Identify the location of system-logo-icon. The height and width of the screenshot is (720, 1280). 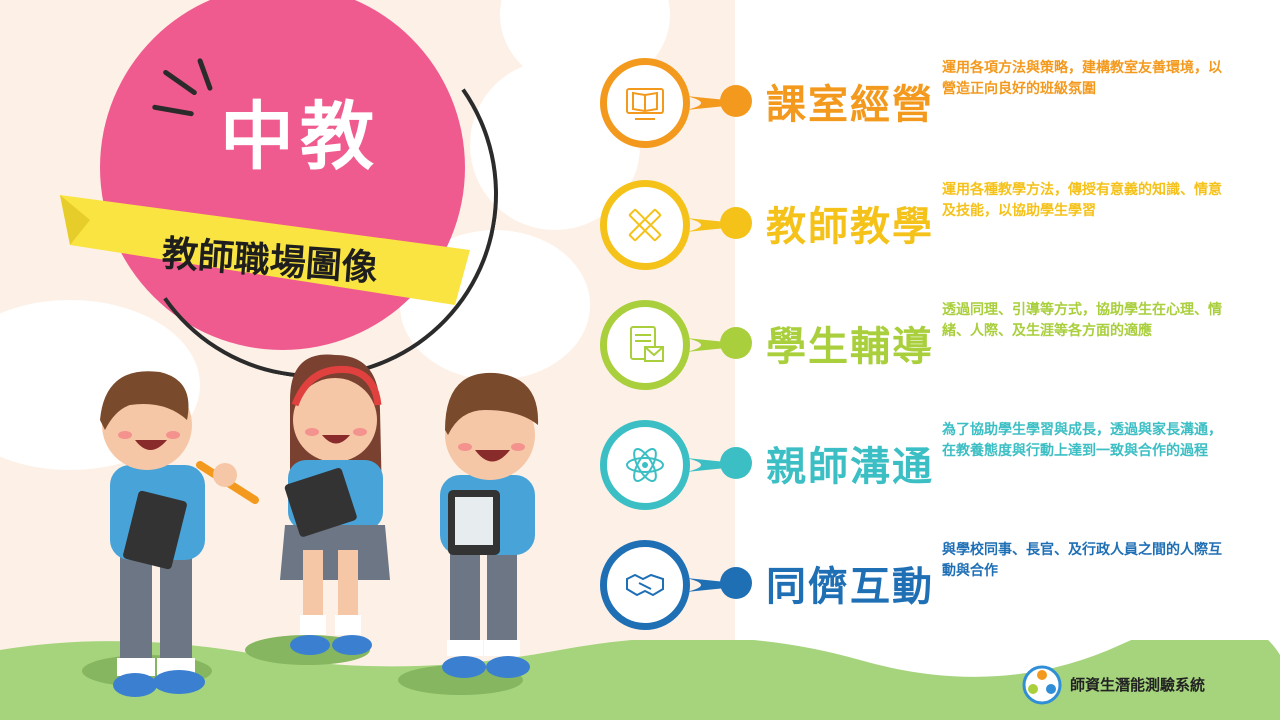
(1042, 685).